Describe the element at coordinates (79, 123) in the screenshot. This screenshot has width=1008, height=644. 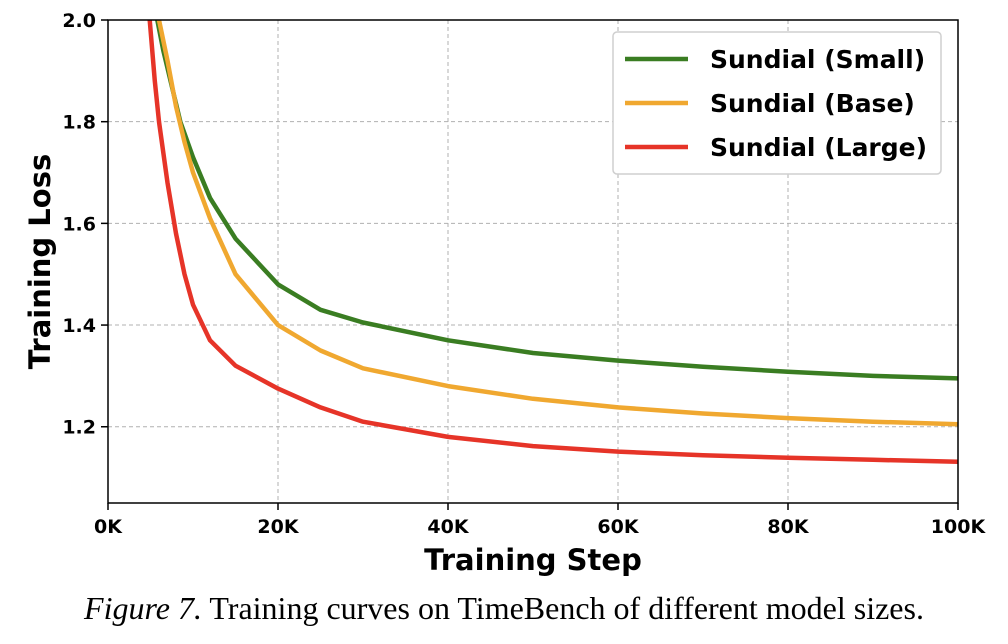
I see `y-tick-label: 1.8` at that location.